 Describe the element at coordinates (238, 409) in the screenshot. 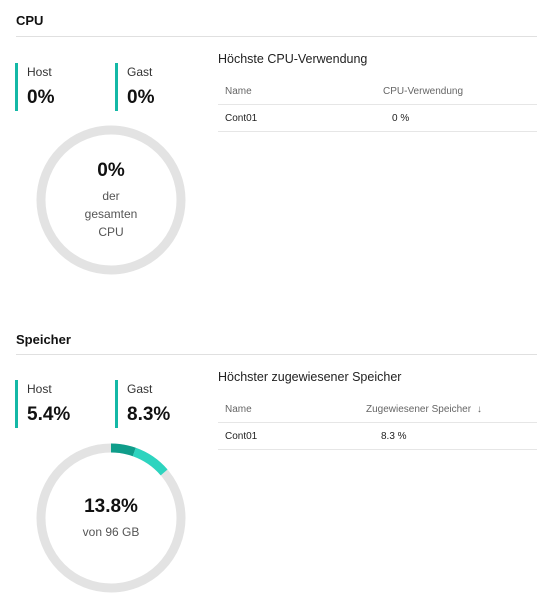

I see `memory-col-name: Name` at that location.